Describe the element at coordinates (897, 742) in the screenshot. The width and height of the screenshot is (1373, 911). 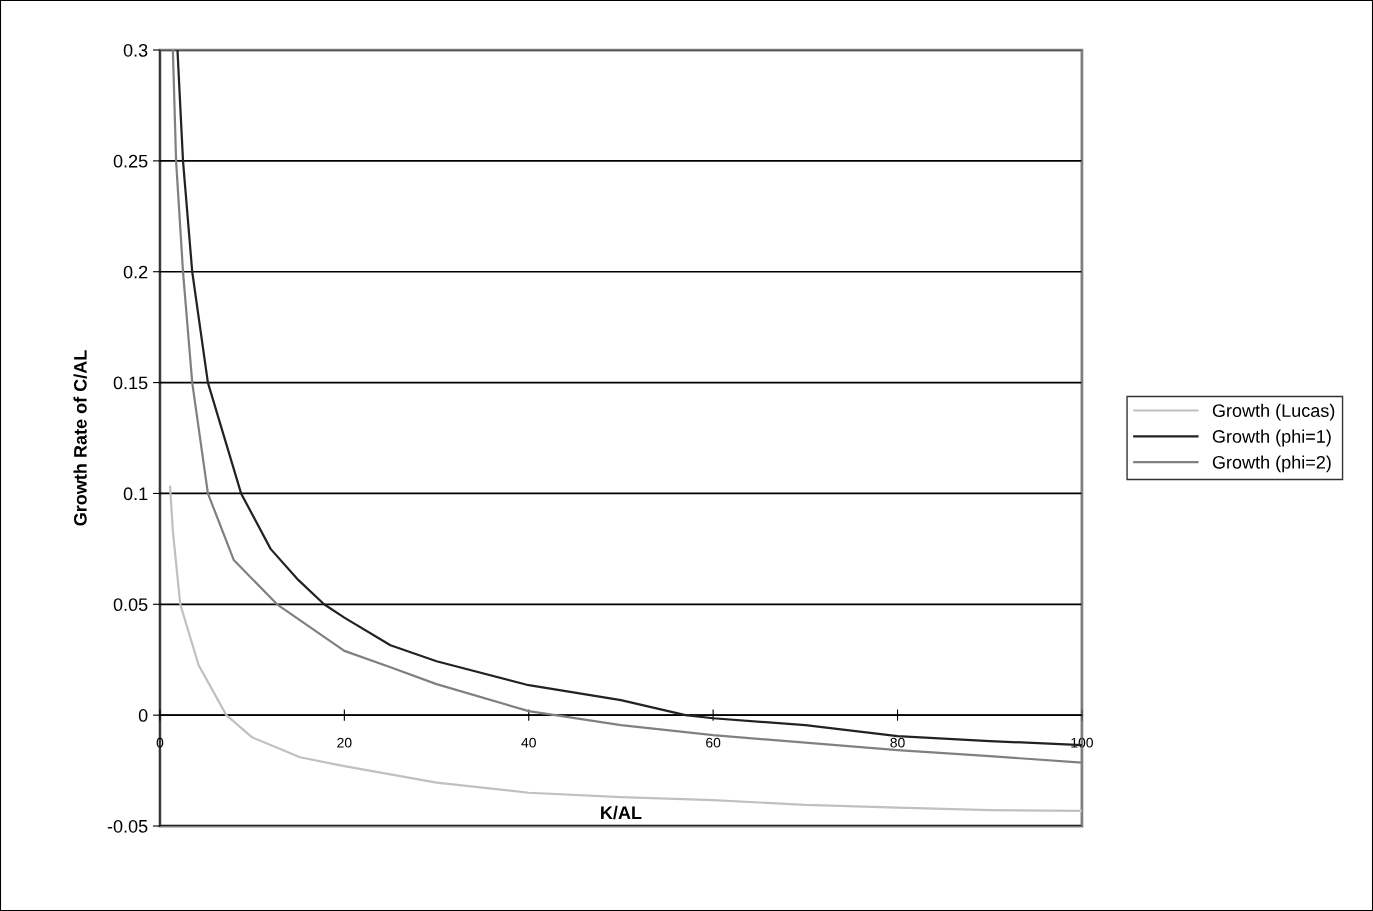
I see `x-tick-label: 80` at that location.